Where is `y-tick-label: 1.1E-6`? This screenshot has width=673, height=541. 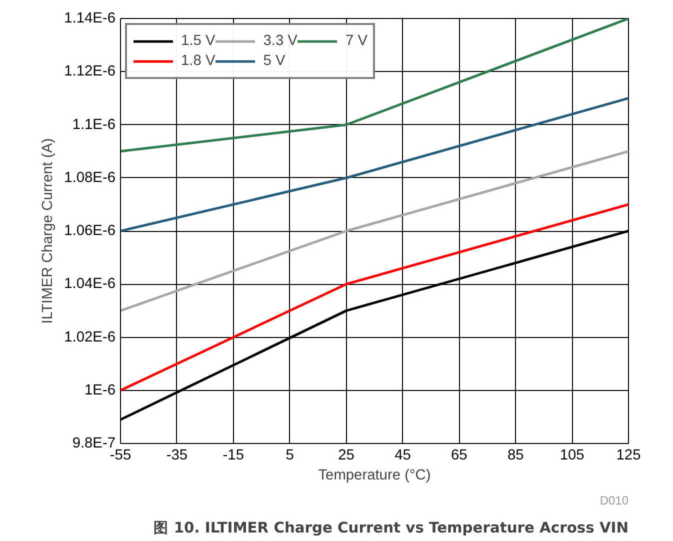 y-tick-label: 1.1E-6 is located at coordinates (94, 124).